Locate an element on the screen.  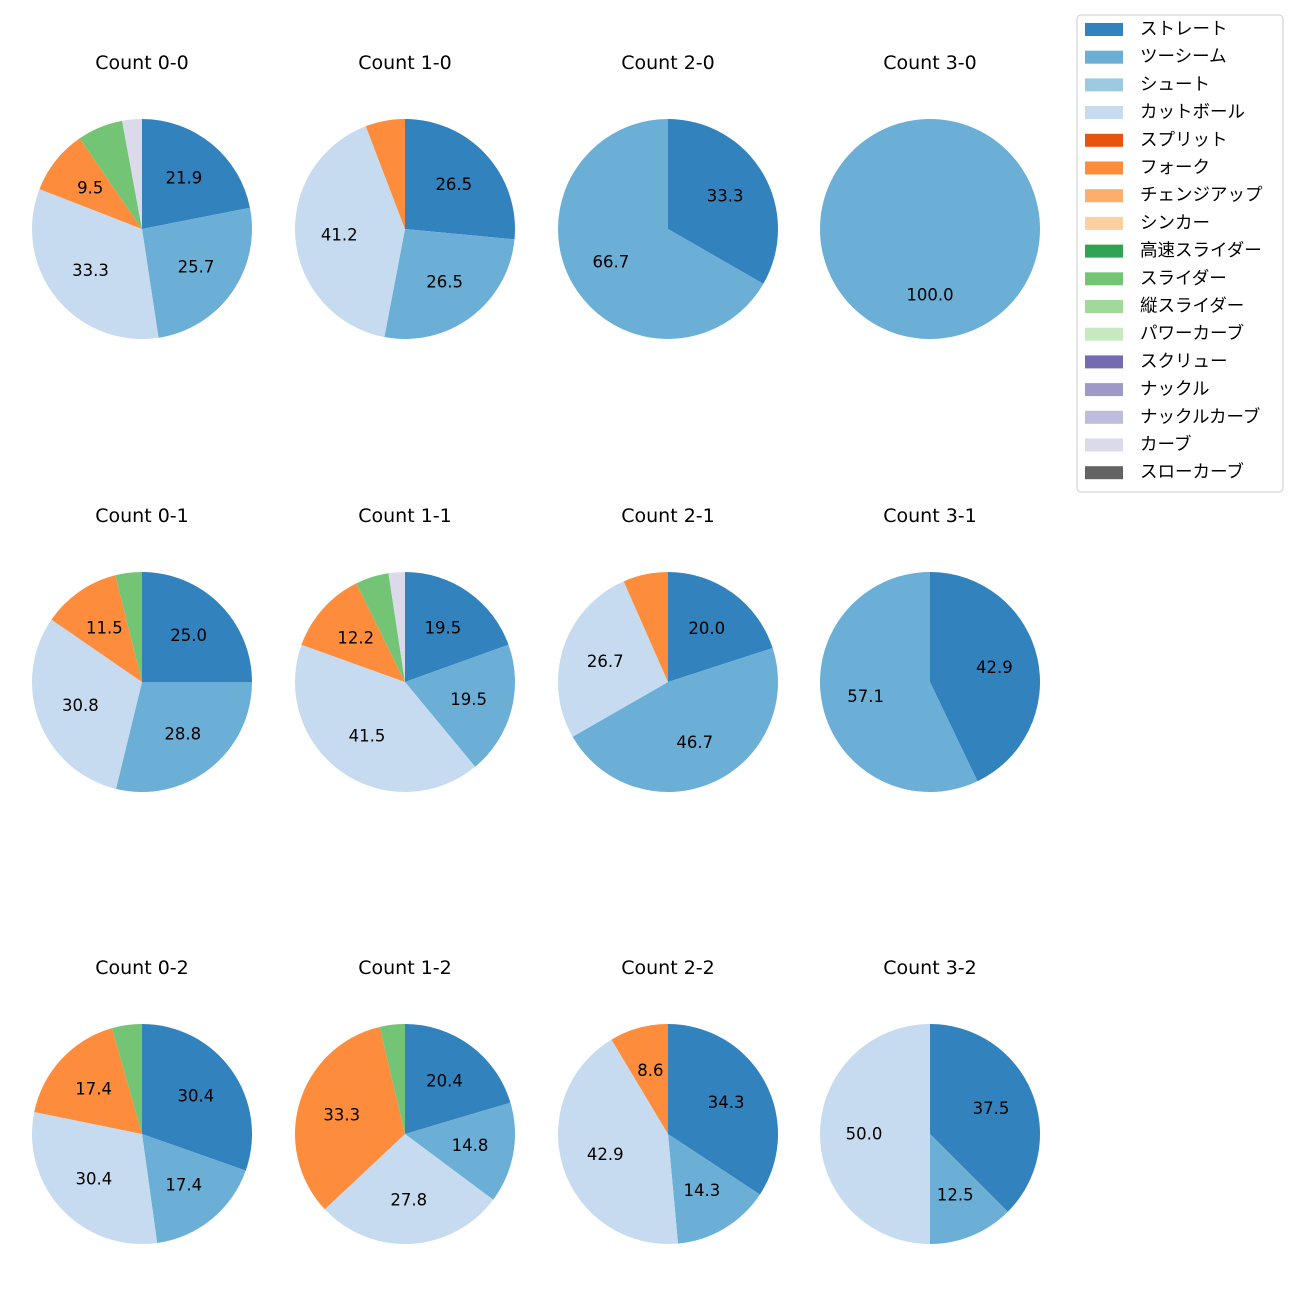
slice-label: 11.5 is located at coordinates (104, 627).